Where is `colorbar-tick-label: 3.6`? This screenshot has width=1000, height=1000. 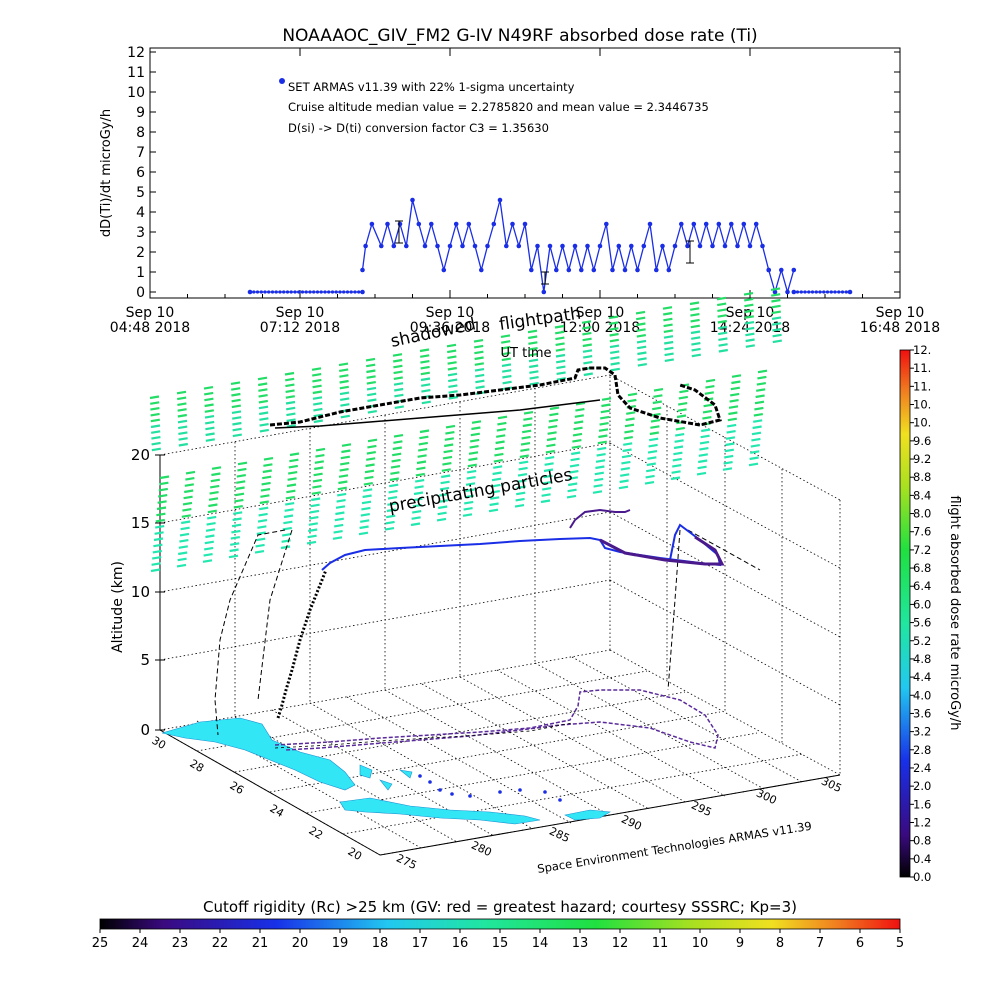 colorbar-tick-label: 3.6 is located at coordinates (922, 713).